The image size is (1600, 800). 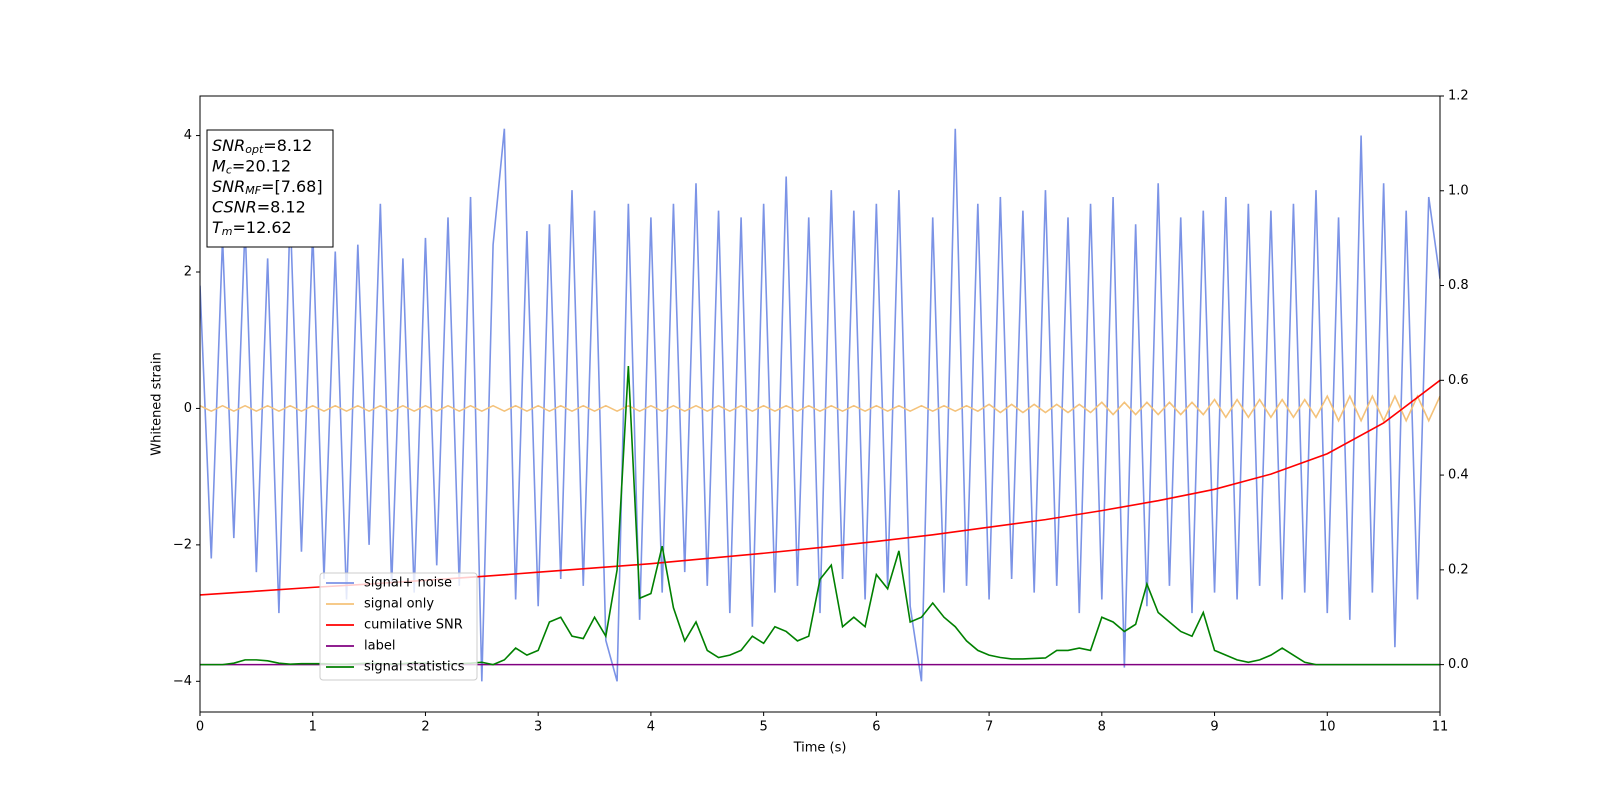 What do you see at coordinates (425, 727) in the screenshot?
I see `x-tick-label: 2` at bounding box center [425, 727].